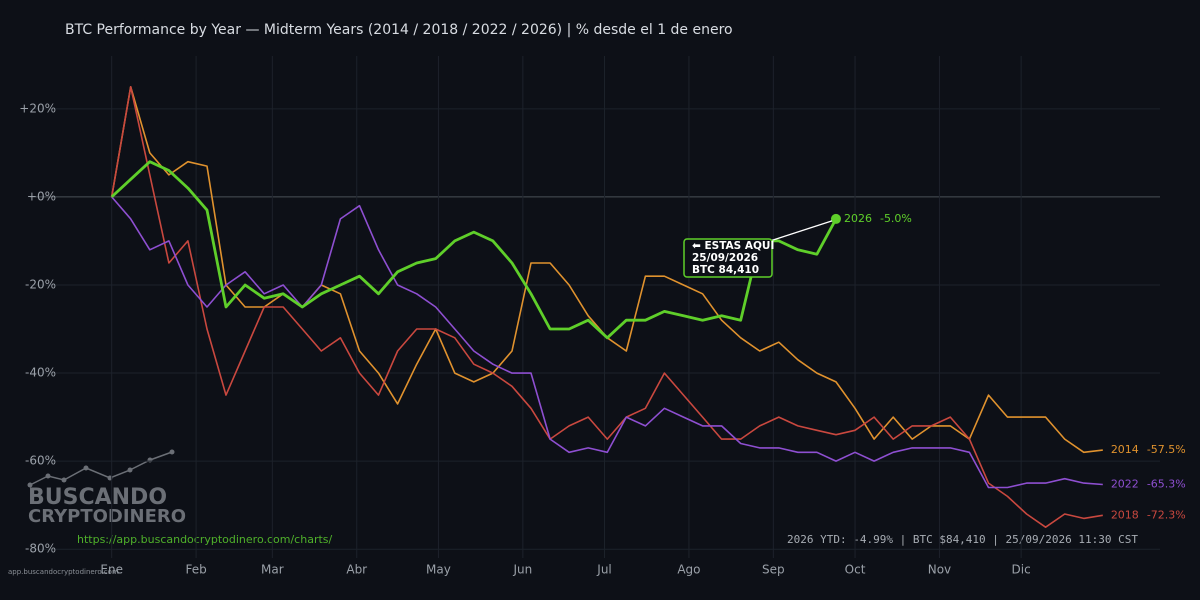  Describe the element at coordinates (733, 246) in the screenshot. I see `annotation-text: ⬅ ESTAS AQUI` at that location.